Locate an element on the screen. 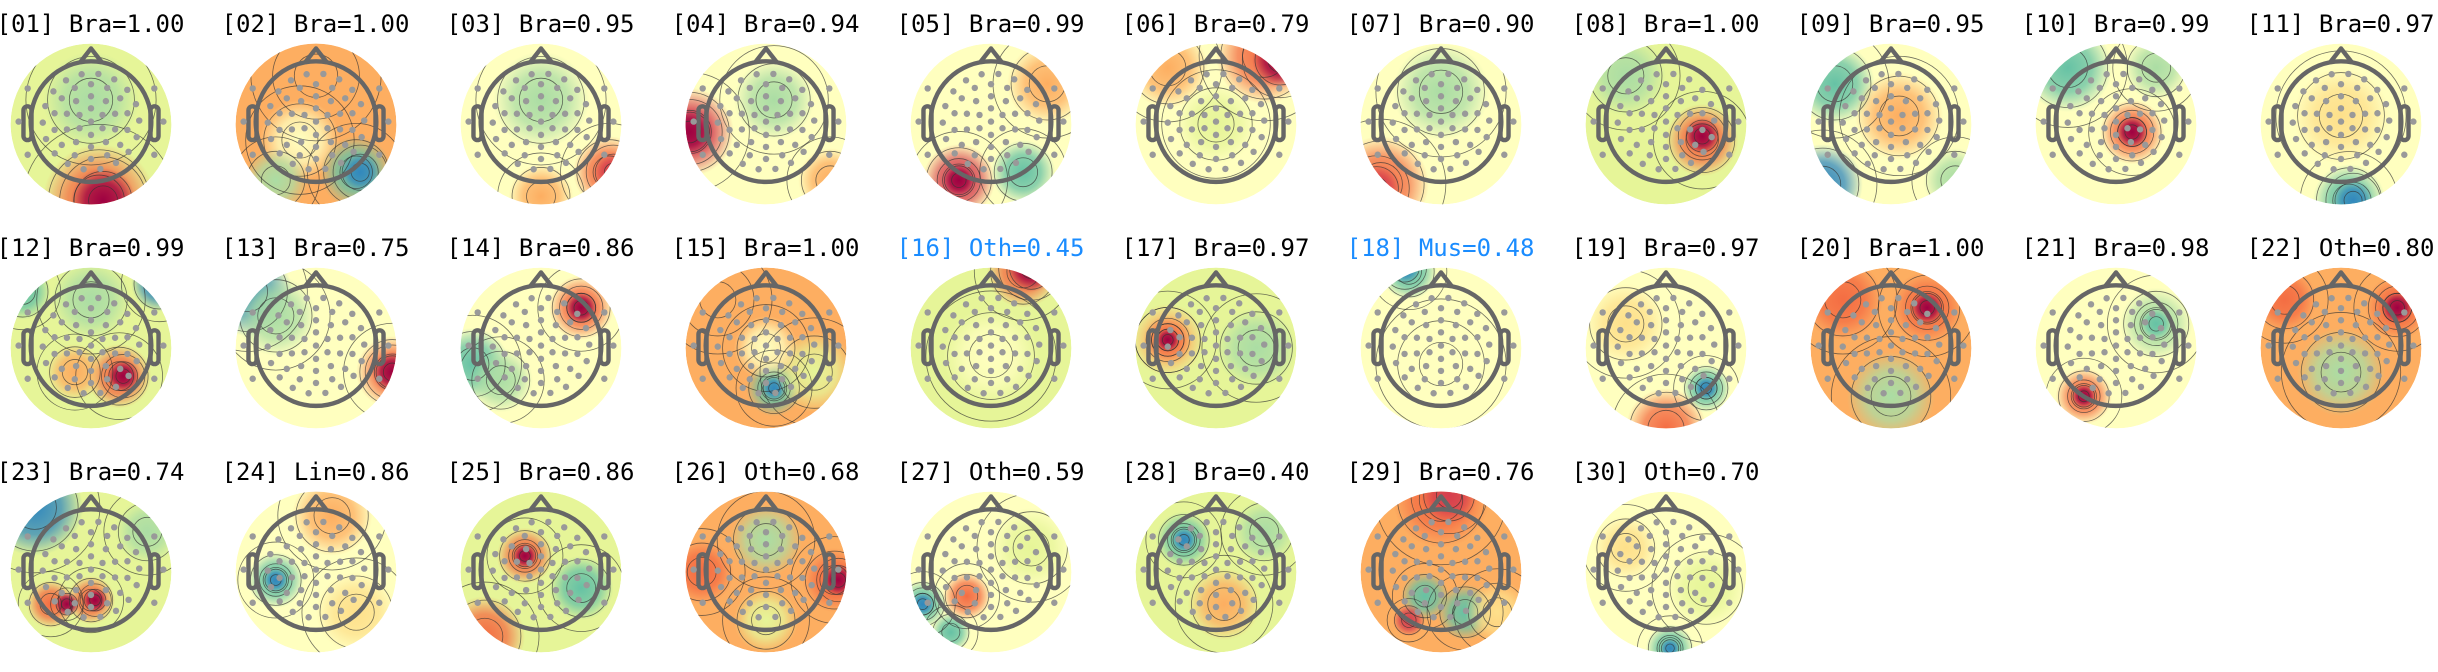 The height and width of the screenshot is (672, 2438). ica-component-15: [15] Bra=1.00 is located at coordinates (765, 336).